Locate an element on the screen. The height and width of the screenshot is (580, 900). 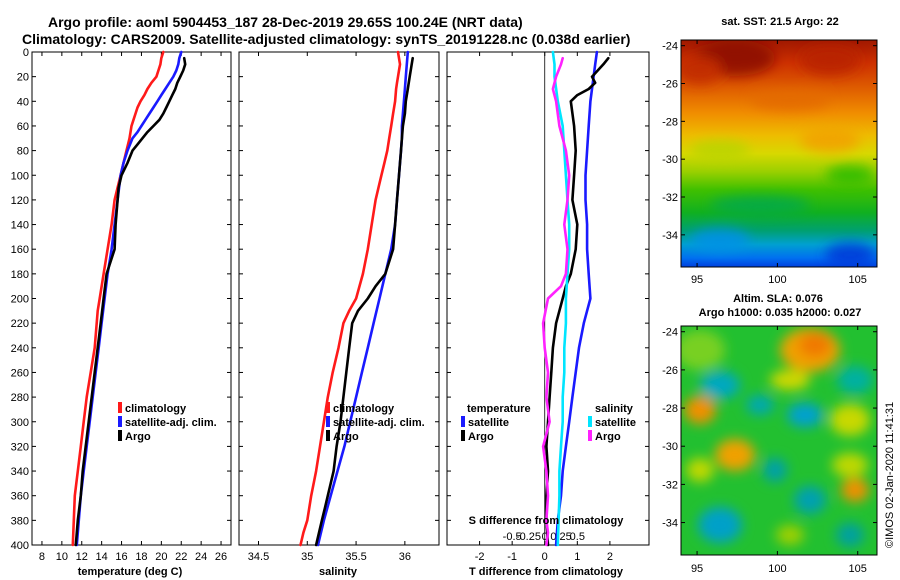
legend-label-argo: Argo is located at coordinates (346, 437).